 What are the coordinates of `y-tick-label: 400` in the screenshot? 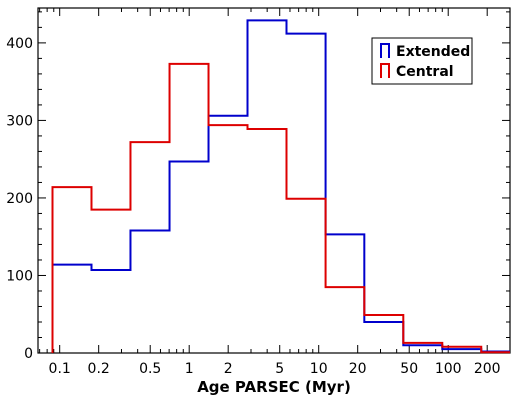 It's located at (19, 44).